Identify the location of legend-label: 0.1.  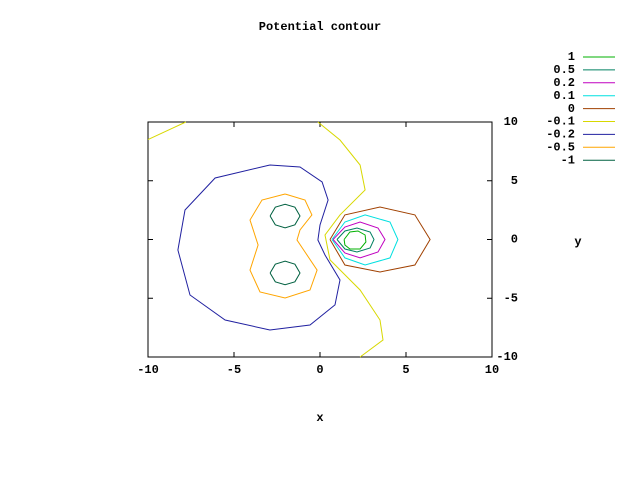
(564, 96).